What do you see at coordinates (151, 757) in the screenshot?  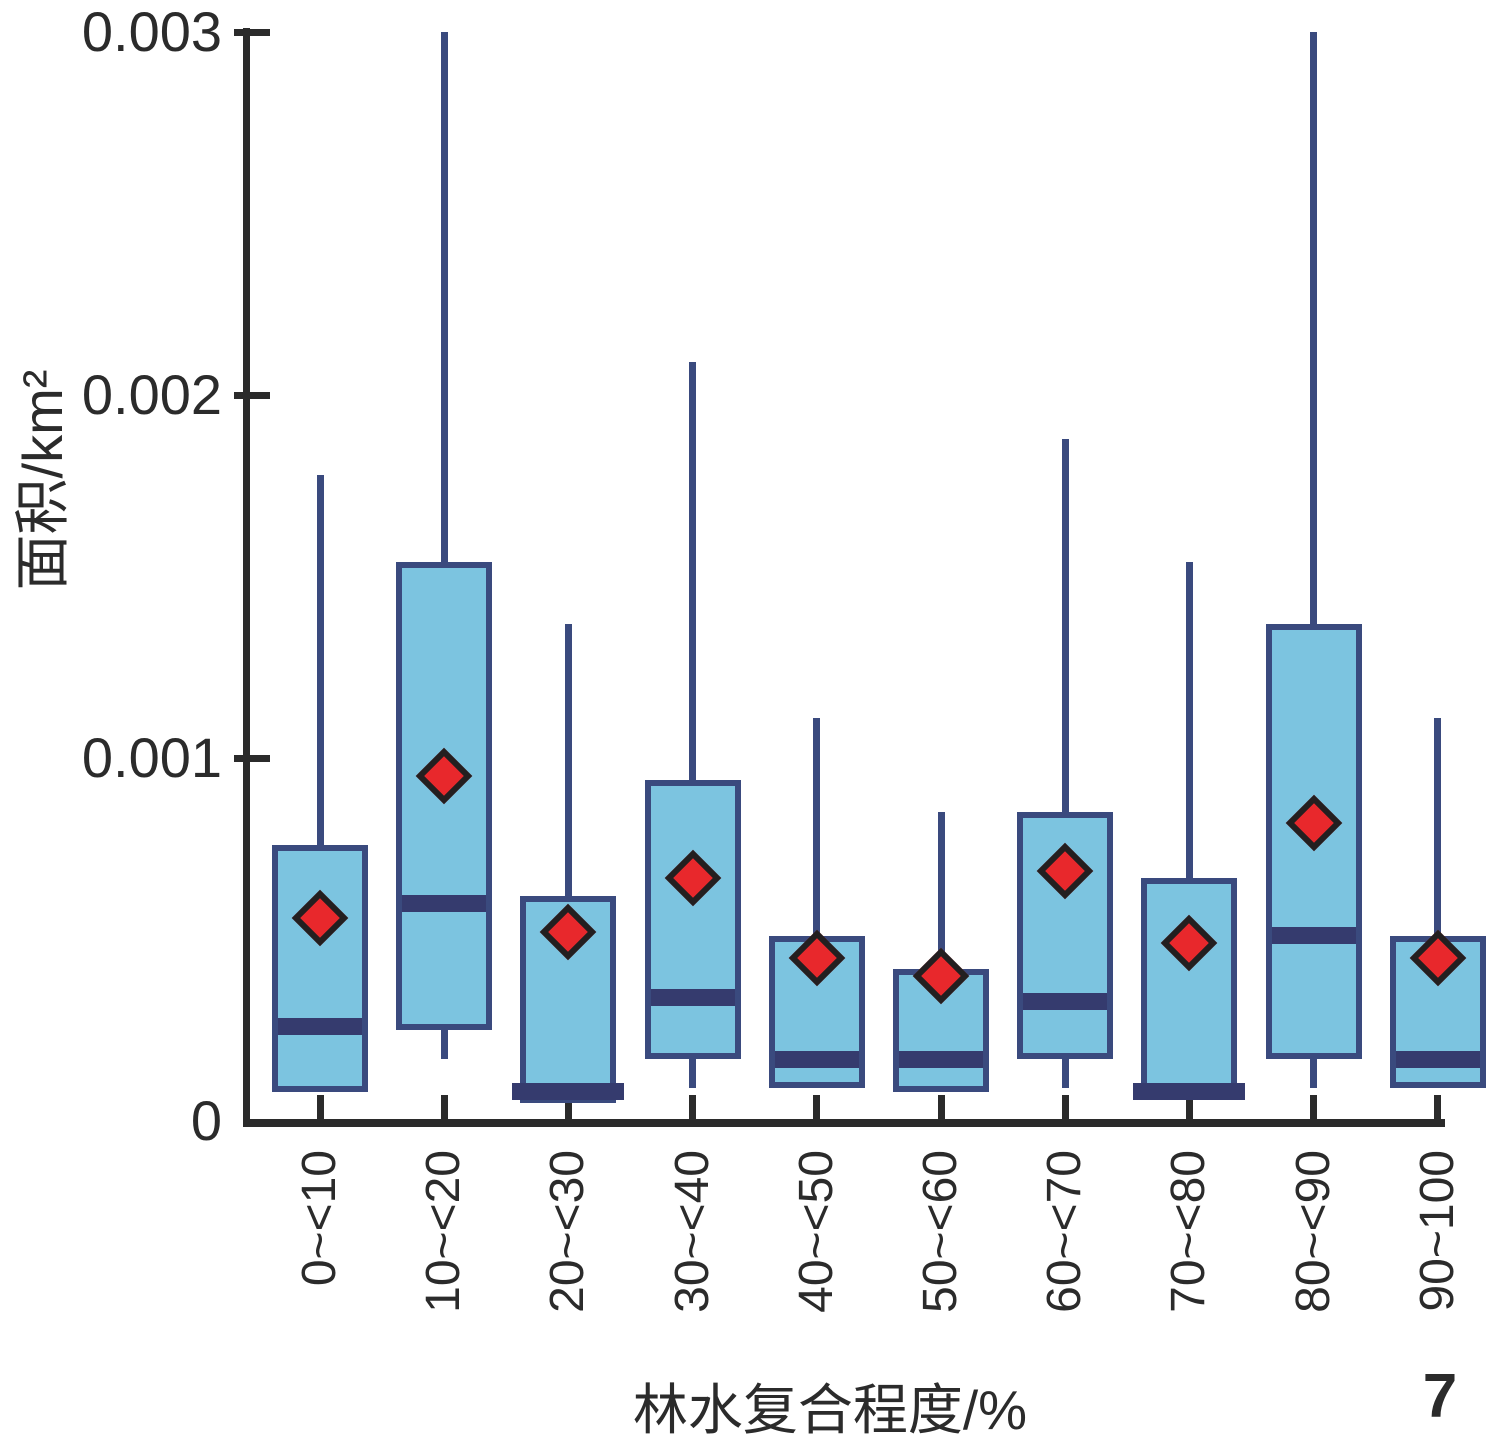 I see `y-tick-label-1: 0.001` at bounding box center [151, 757].